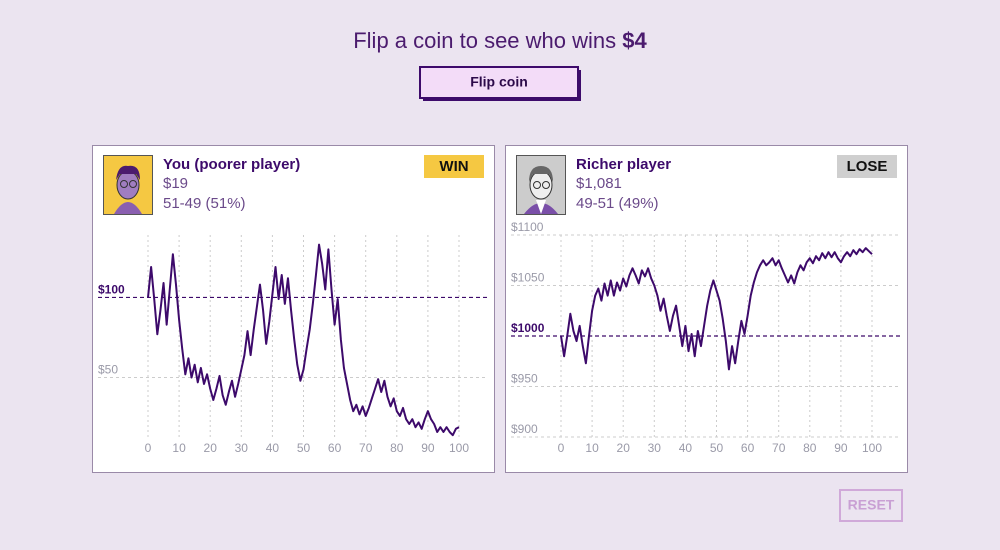 This screenshot has height=550, width=1000. Describe the element at coordinates (527, 227) in the screenshot. I see `y-tick-label: $1100` at that location.